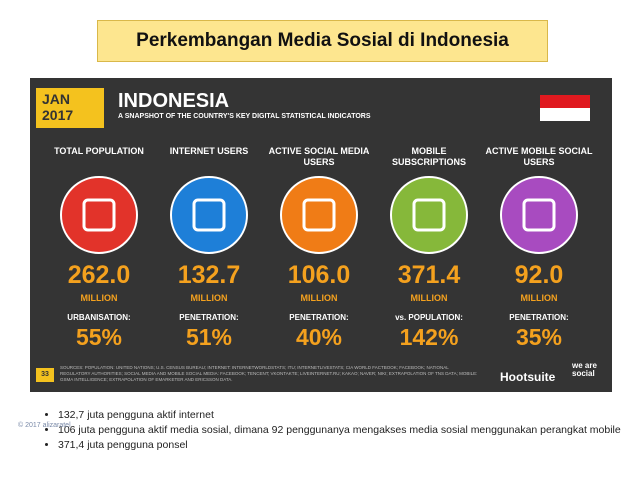 The height and width of the screenshot is (479, 638). What do you see at coordinates (565, 101) in the screenshot?
I see `flag-red` at bounding box center [565, 101].